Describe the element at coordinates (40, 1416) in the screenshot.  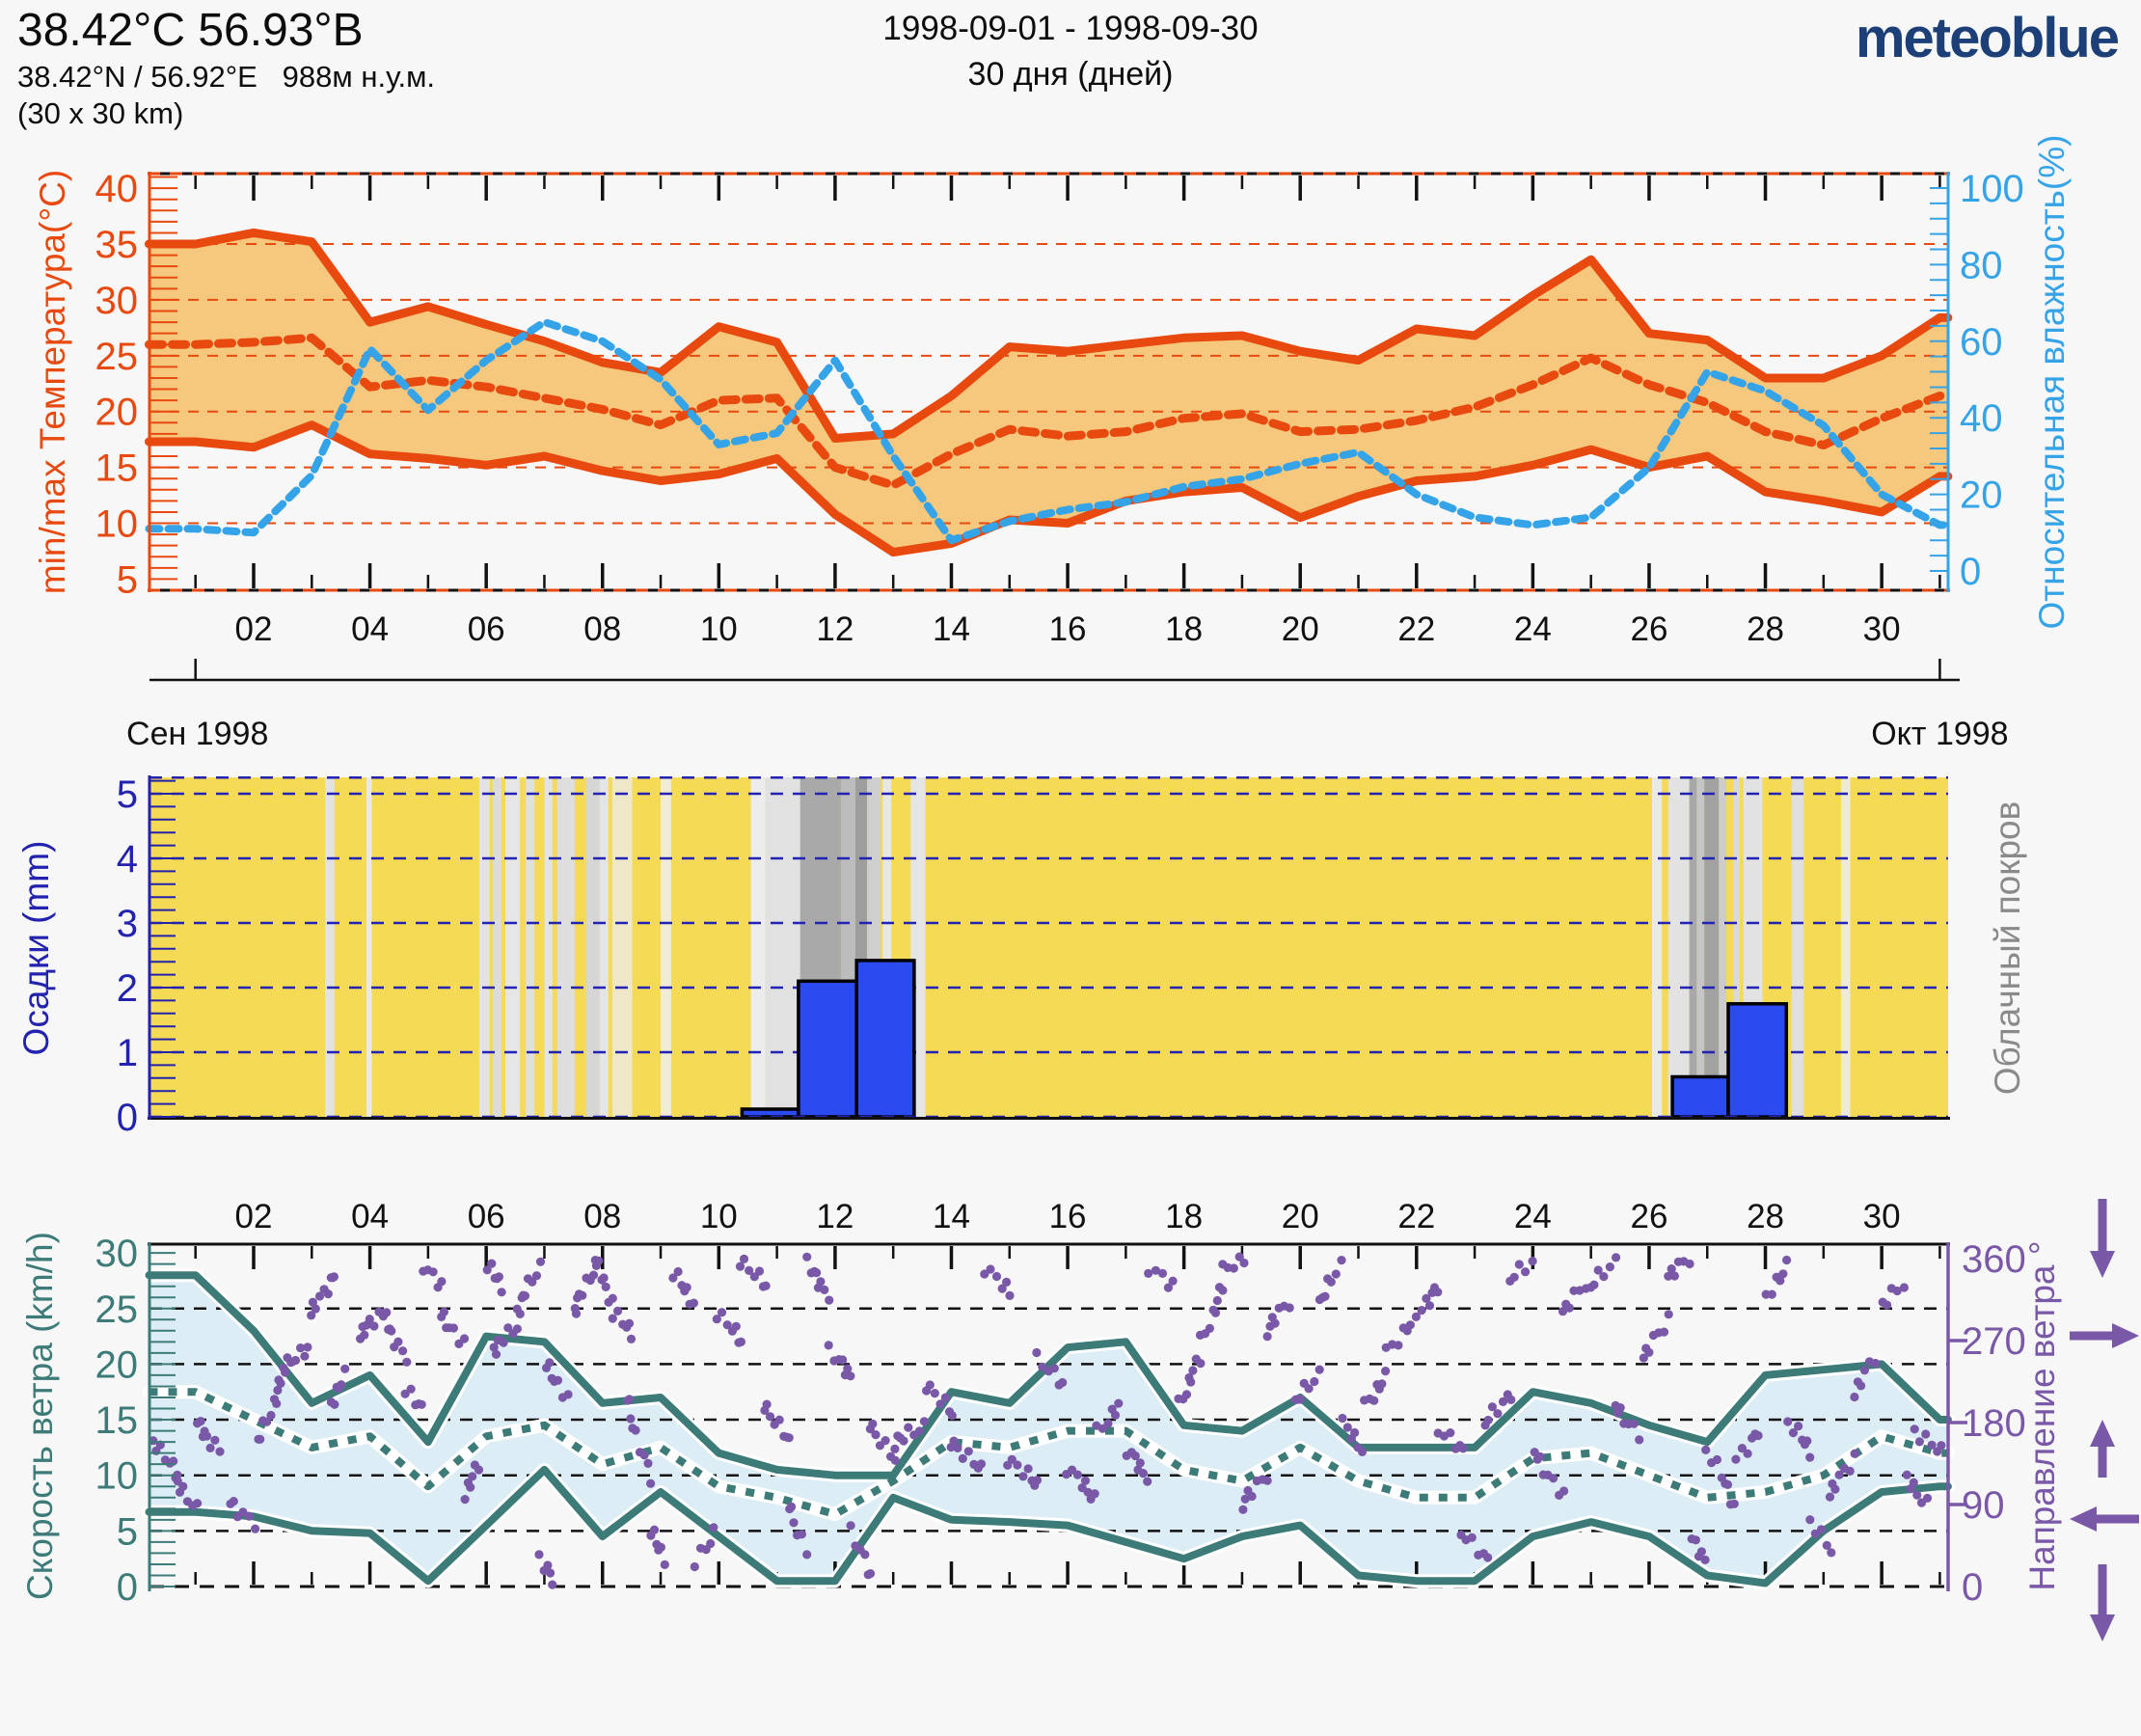
I see `wind-speed-axis-title: Скорость ветра (km/h)` at that location.